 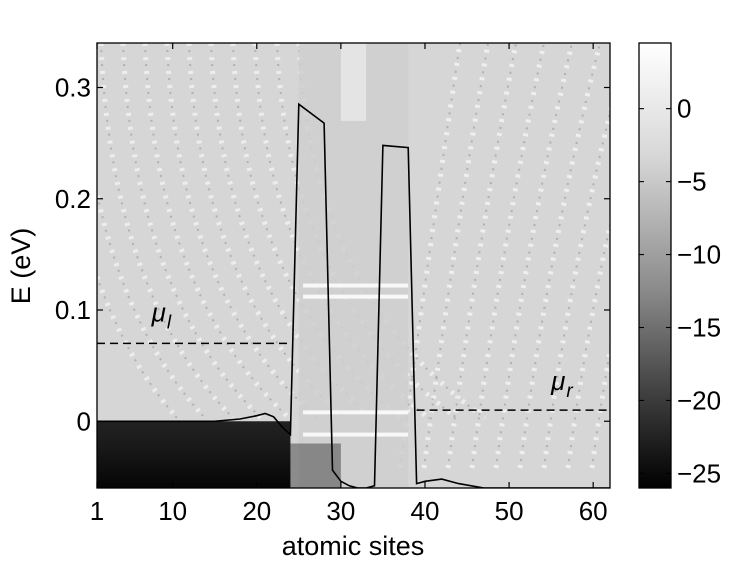 I want to click on colorbar-tick-label: −25, so click(x=699, y=473).